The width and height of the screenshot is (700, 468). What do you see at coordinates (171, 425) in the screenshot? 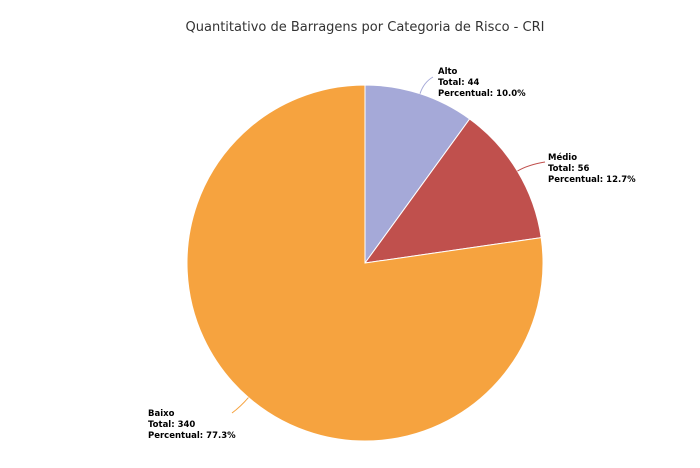
I see `label-total: Total: 340` at bounding box center [171, 425].